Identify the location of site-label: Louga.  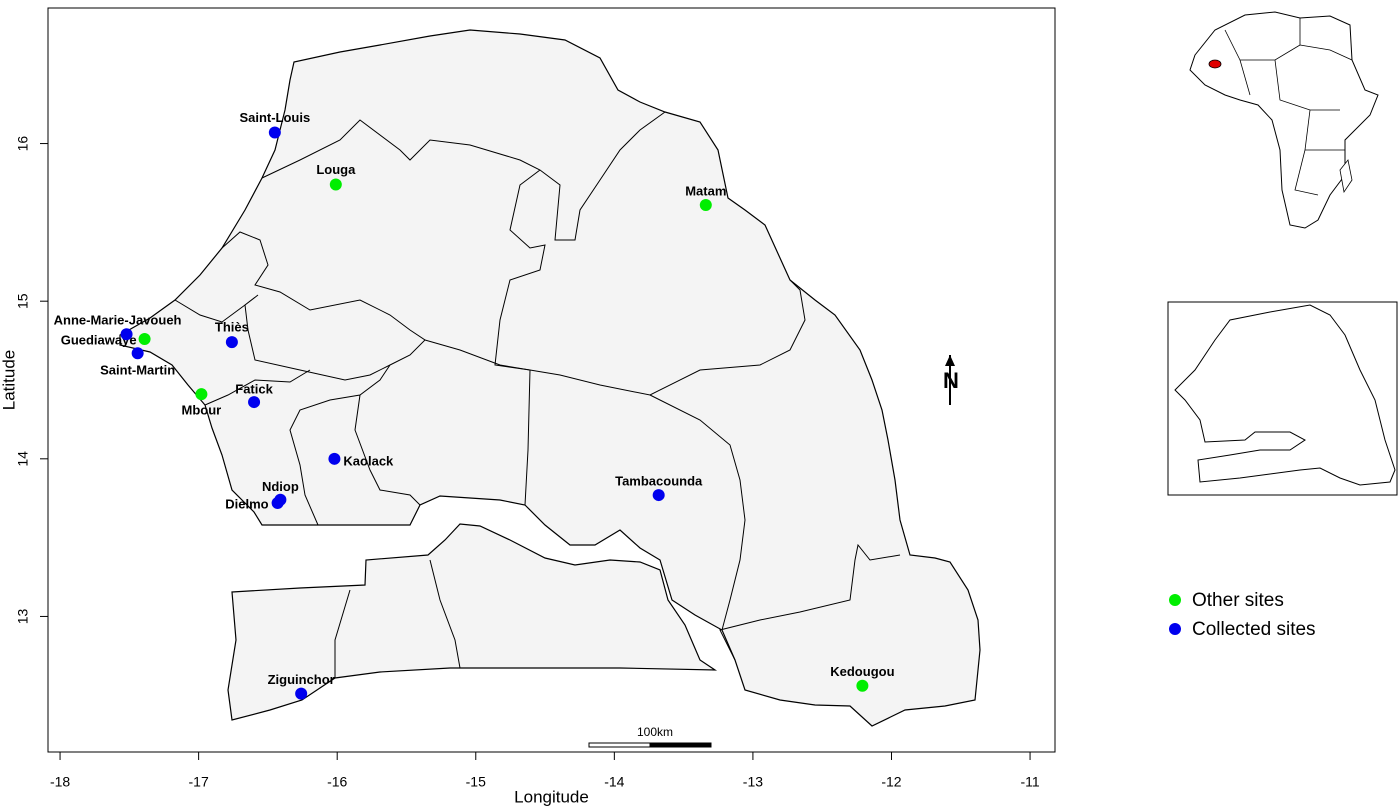
(336, 169).